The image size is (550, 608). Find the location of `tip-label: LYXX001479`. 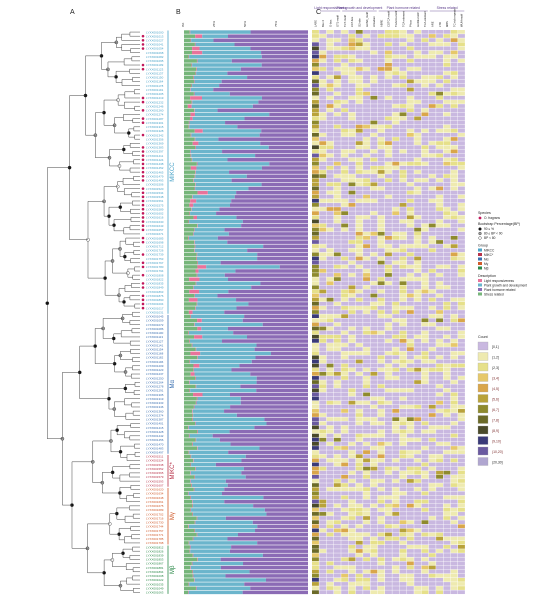

tip-label: LYXX001479 is located at coordinates (155, 176).